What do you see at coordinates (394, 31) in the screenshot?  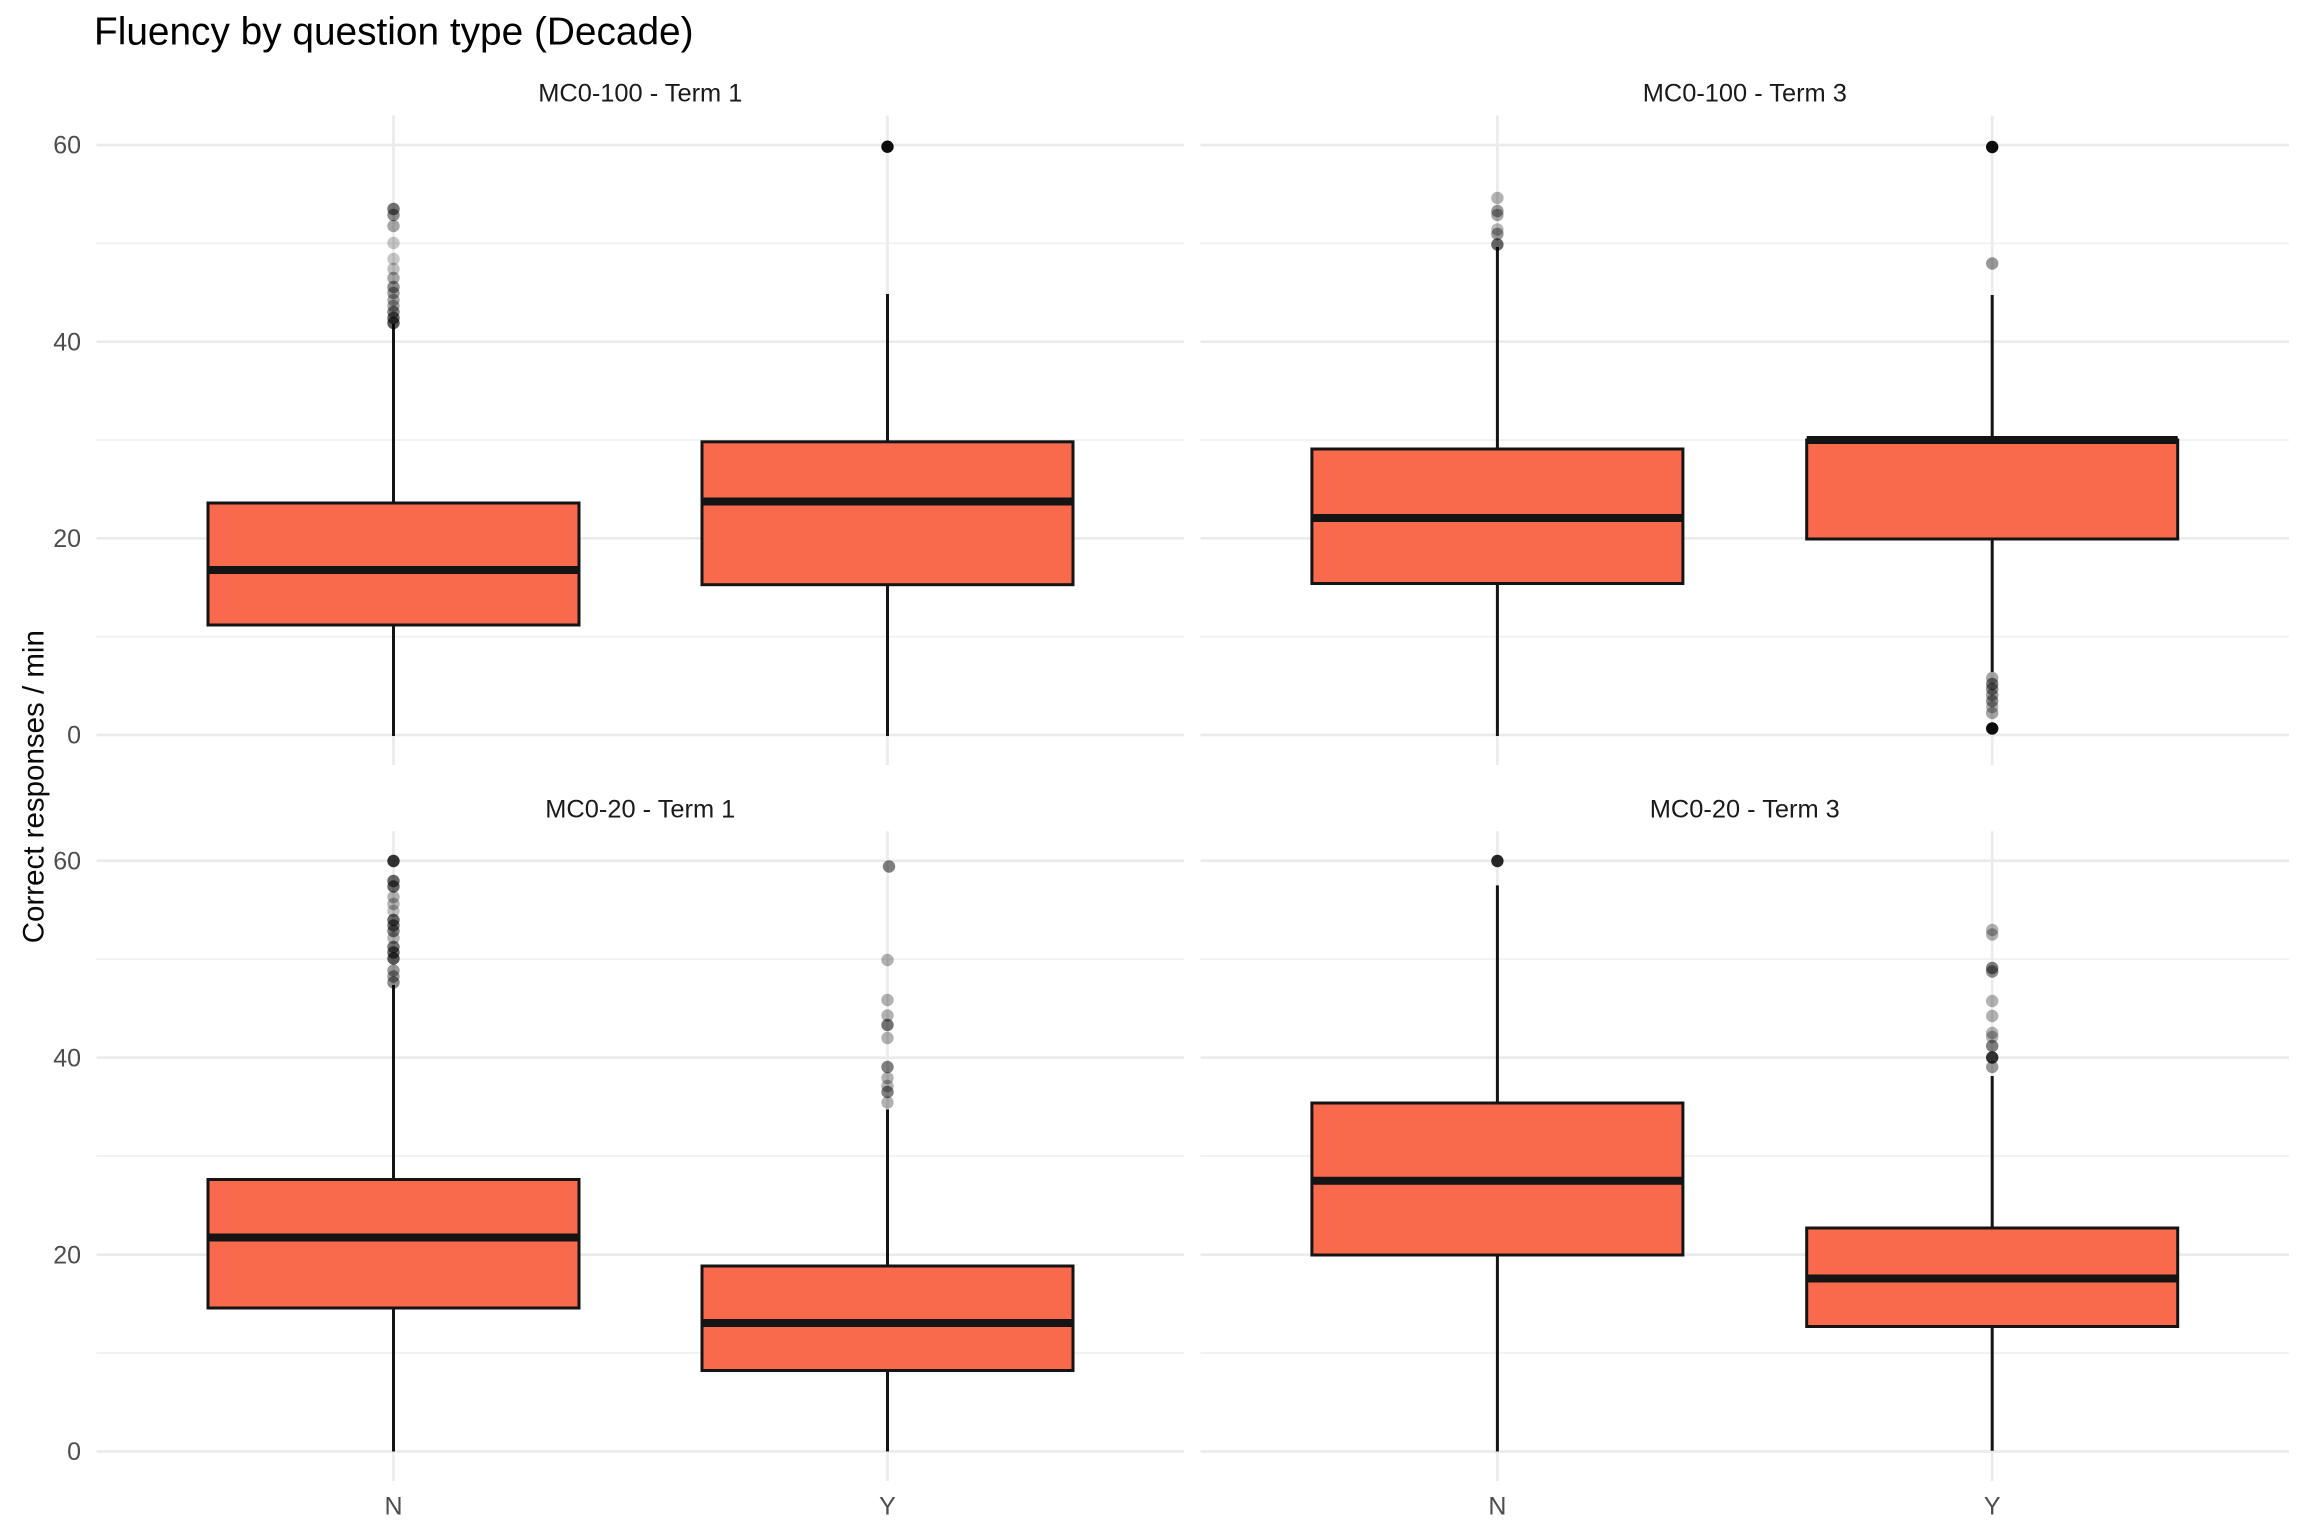 I see `svg-text:Fluency by question type (Deca: Fluency by question type (Decade)` at bounding box center [394, 31].